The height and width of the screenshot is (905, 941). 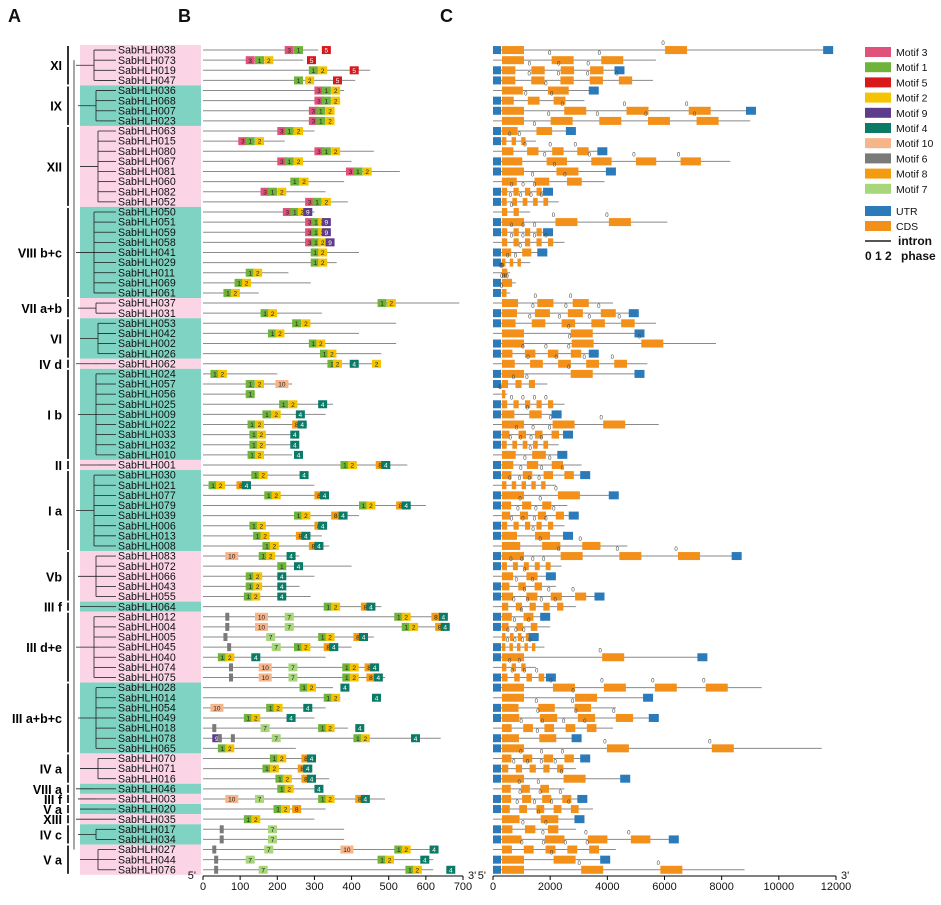 I want to click on group-label: III a+b+c, so click(x=37, y=719).